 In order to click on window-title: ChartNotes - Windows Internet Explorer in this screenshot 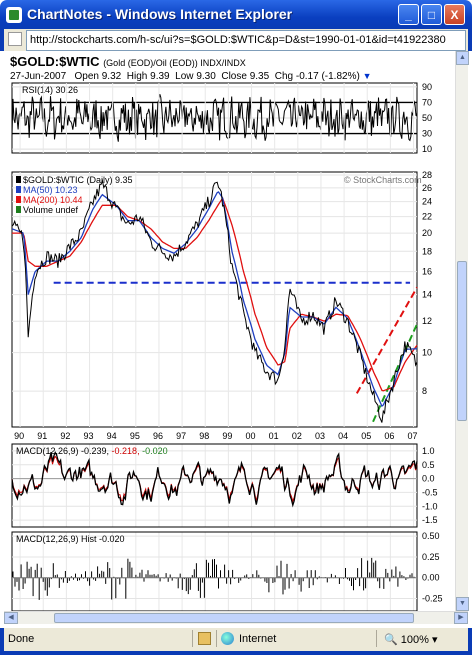, I will do `click(160, 14)`.